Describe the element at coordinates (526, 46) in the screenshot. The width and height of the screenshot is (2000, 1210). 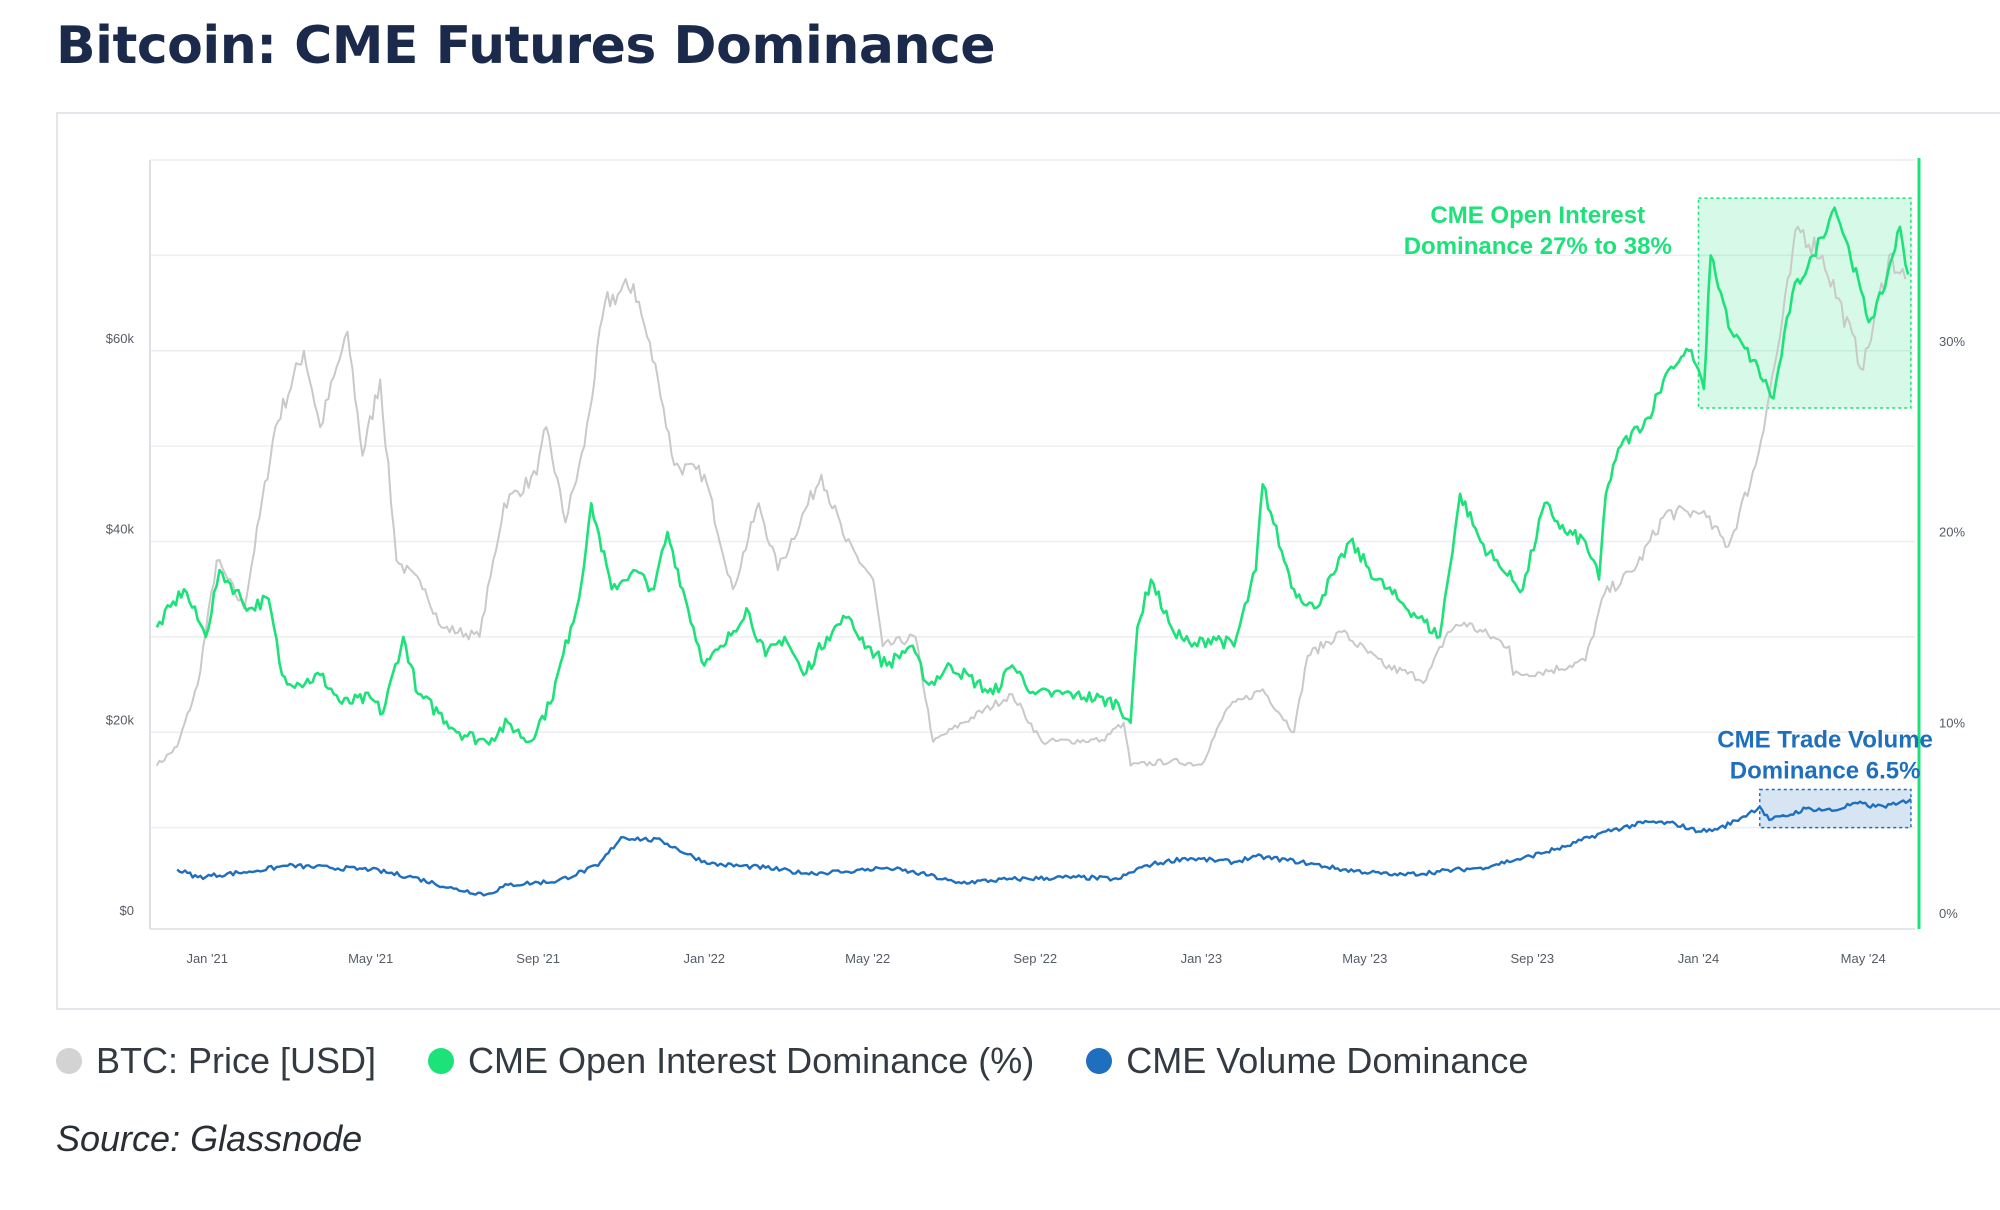
I see `chart-title: Bitcoin: CME Futures Dominance` at that location.